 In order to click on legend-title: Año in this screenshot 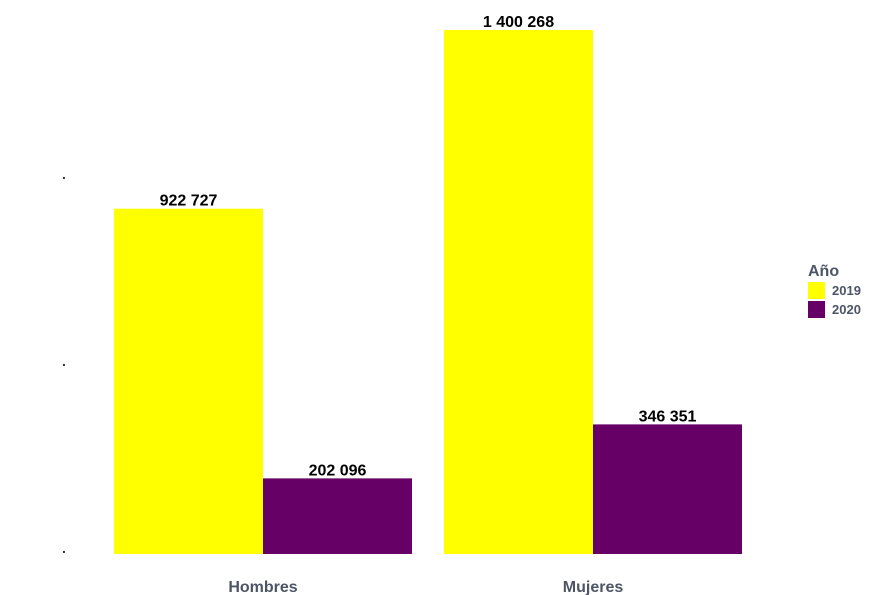, I will do `click(823, 271)`.